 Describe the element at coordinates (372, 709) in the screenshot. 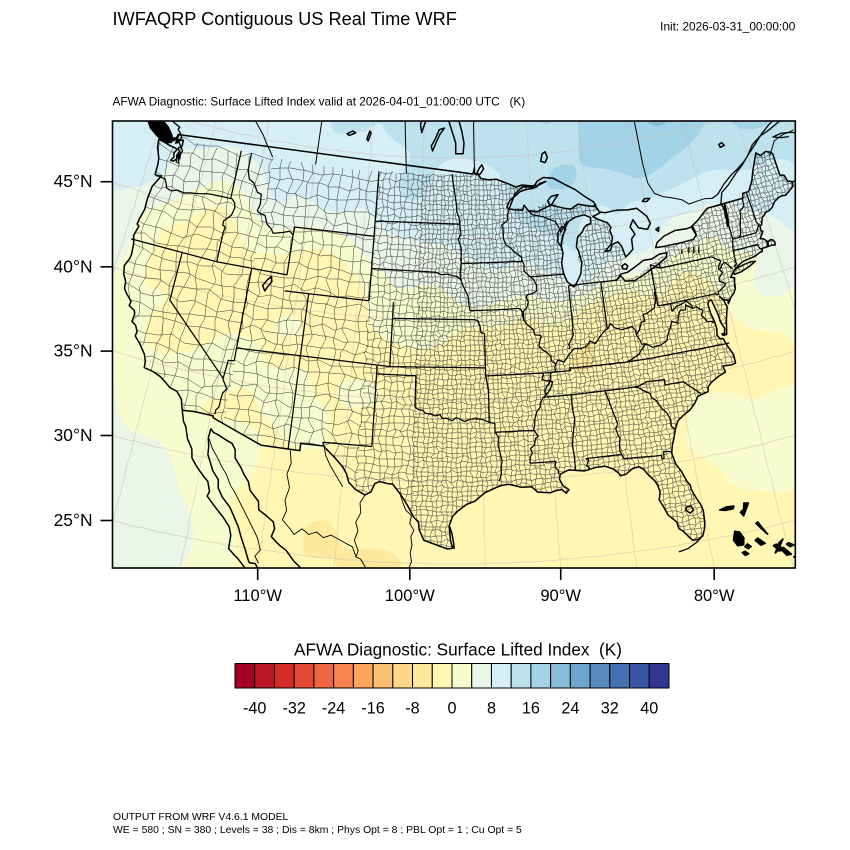

I see `svg-text: -16` at that location.